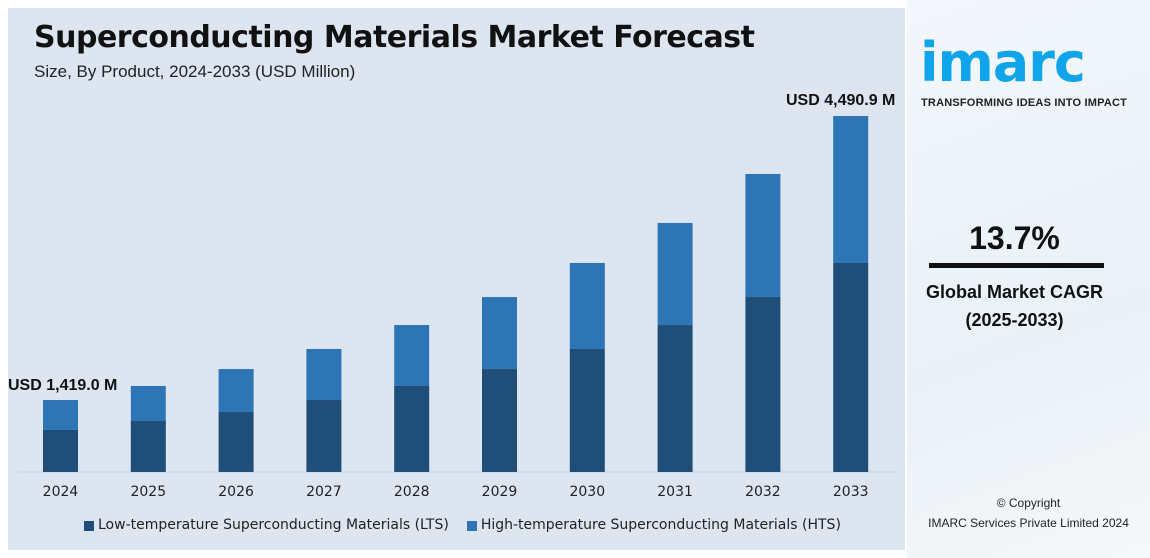  Describe the element at coordinates (587, 410) in the screenshot. I see `bar-lts-2030` at that location.